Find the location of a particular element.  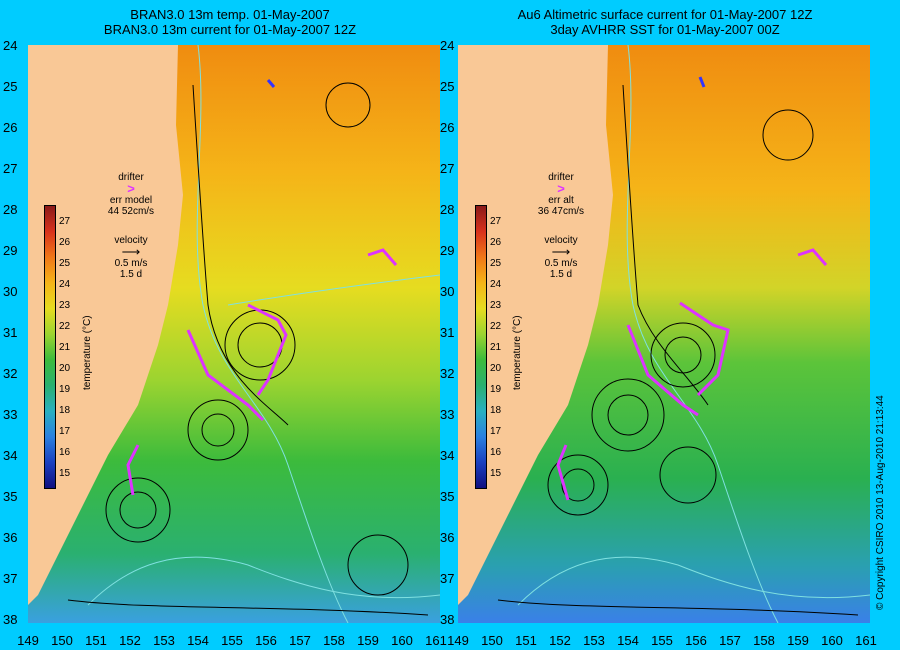

lat-label: 37 is located at coordinates (10, 578).